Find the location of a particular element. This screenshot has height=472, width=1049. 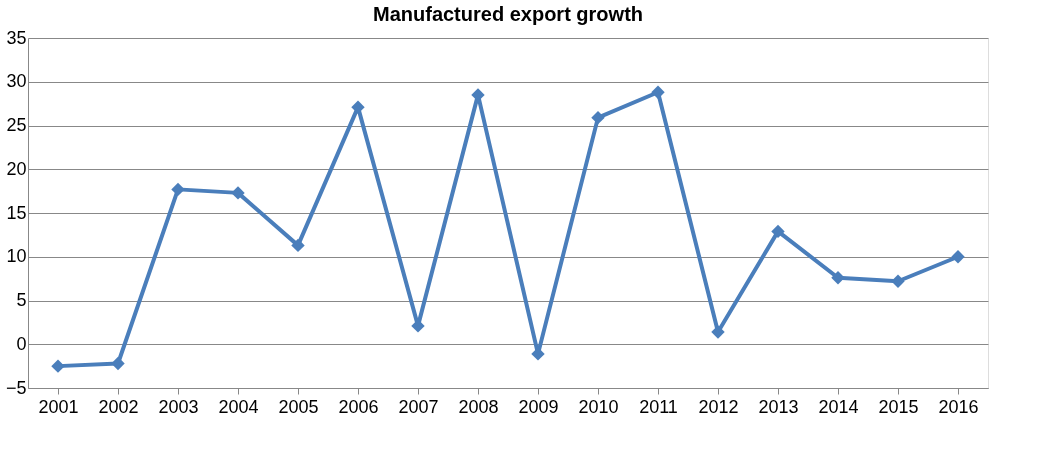

x-tick-label: 2012 is located at coordinates (718, 406).